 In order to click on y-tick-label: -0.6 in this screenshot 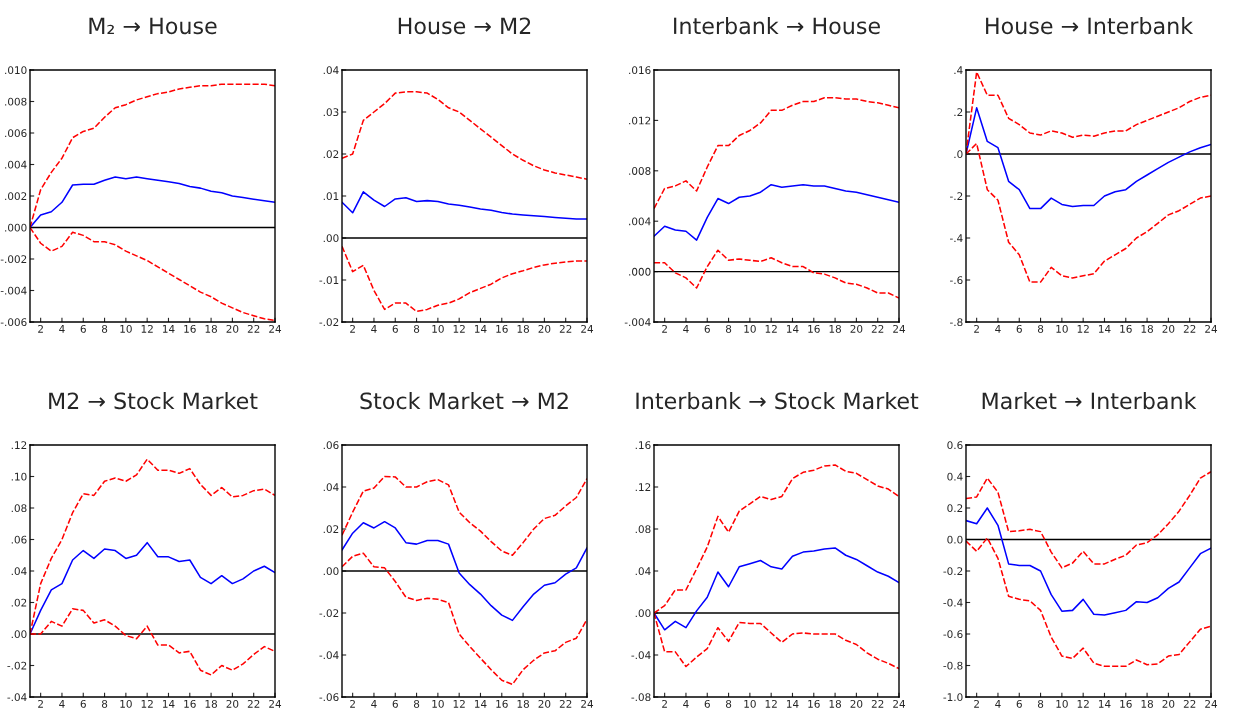, I will do `click(953, 634)`.